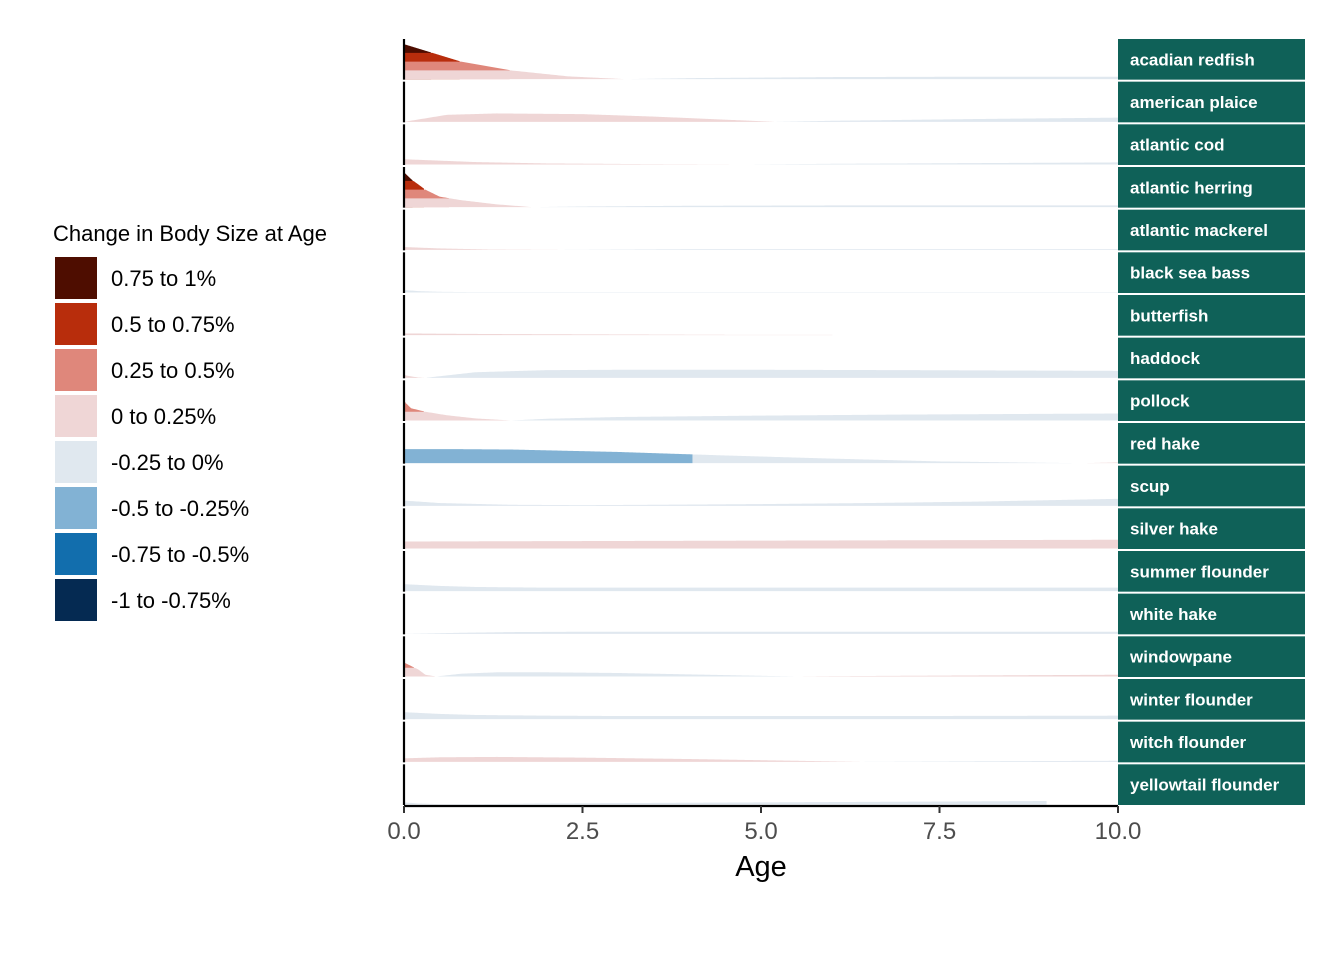  Describe the element at coordinates (582, 831) in the screenshot. I see `x-tick-label: 2.5` at that location.